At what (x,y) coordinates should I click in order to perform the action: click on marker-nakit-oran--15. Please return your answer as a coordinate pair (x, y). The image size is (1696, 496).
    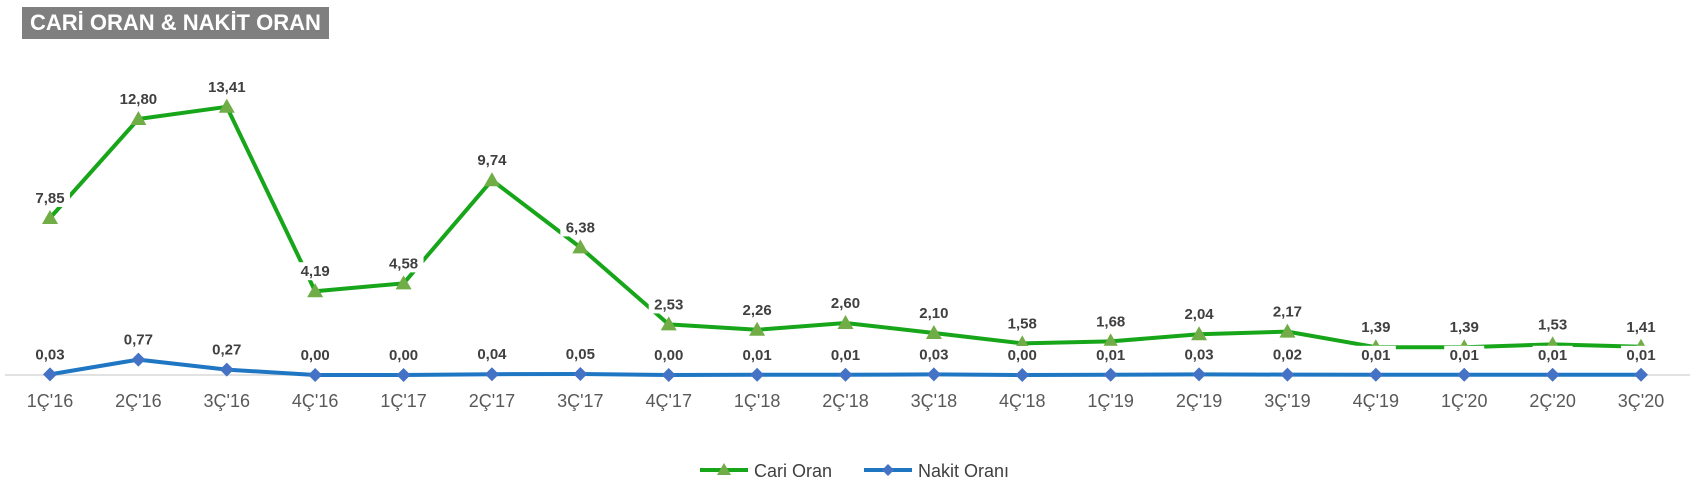
    Looking at the image, I should click on (1376, 375).